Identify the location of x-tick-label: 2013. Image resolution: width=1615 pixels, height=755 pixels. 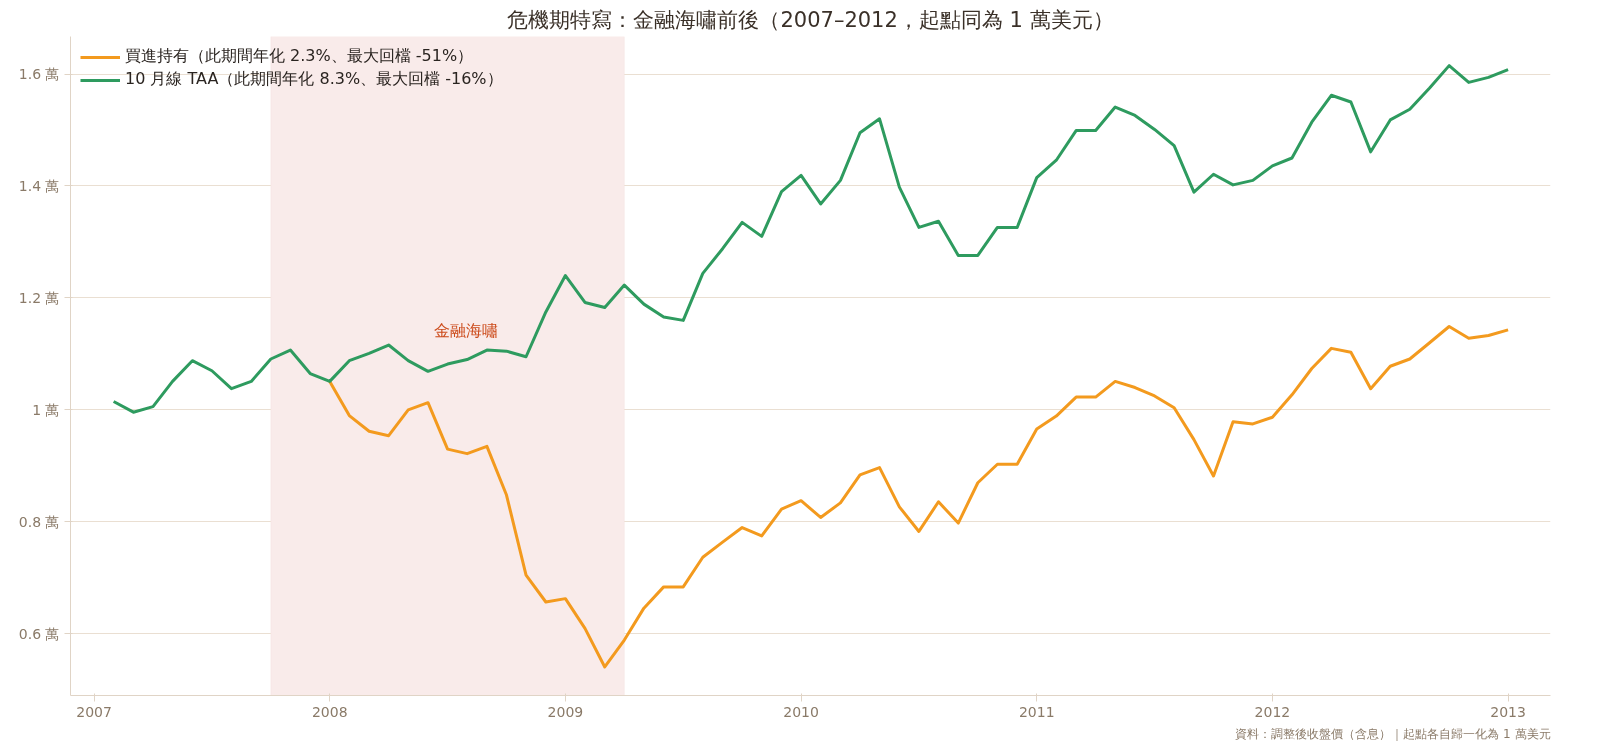
(1508, 711).